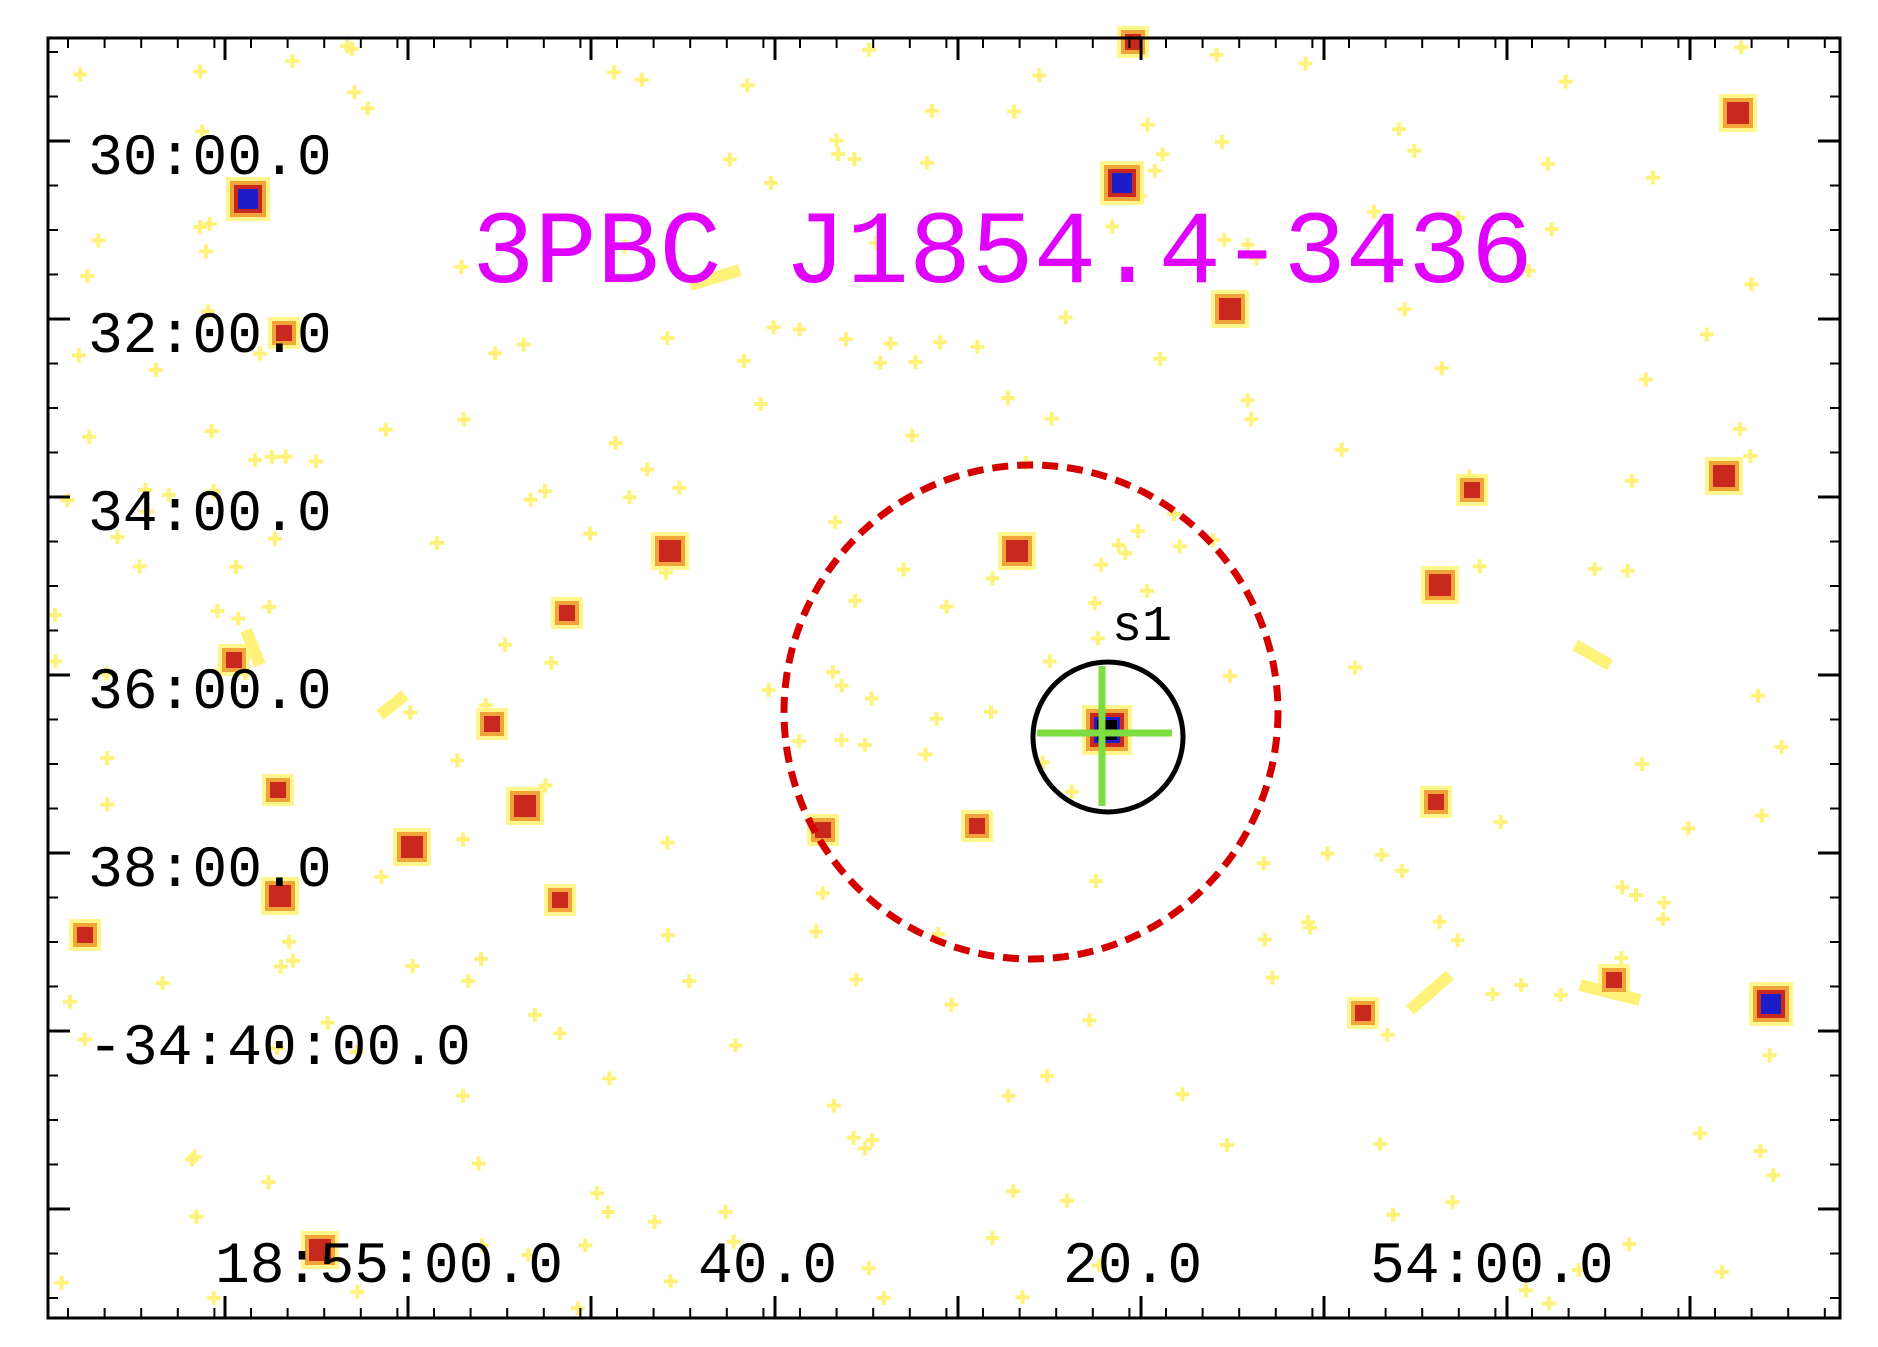 This screenshot has height=1347, width=1878. Describe the element at coordinates (1002, 255) in the screenshot. I see `image-title: 3PBC J1854.4-3436` at that location.